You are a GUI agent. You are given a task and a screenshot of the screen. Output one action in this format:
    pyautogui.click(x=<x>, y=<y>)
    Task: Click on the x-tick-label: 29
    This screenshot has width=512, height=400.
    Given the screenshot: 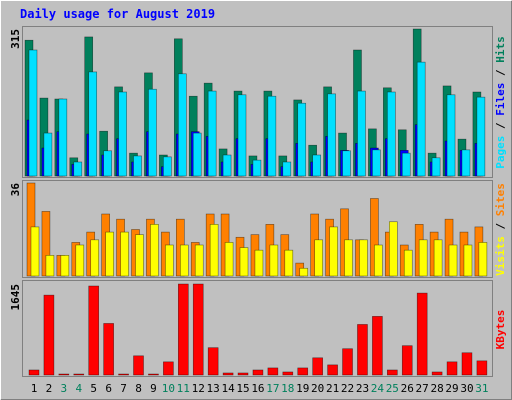 What is the action you would take?
    pyautogui.click(x=451, y=388)
    